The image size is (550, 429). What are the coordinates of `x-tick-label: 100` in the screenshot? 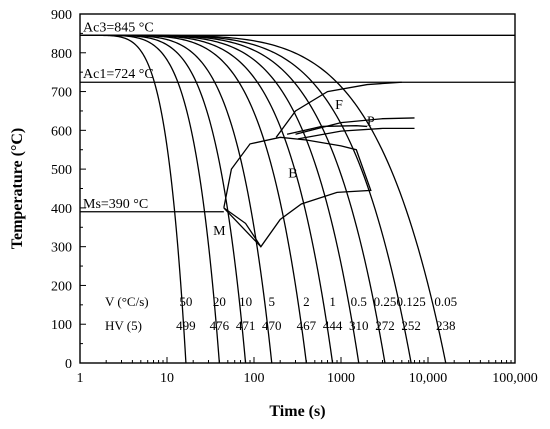 It's located at (254, 378).